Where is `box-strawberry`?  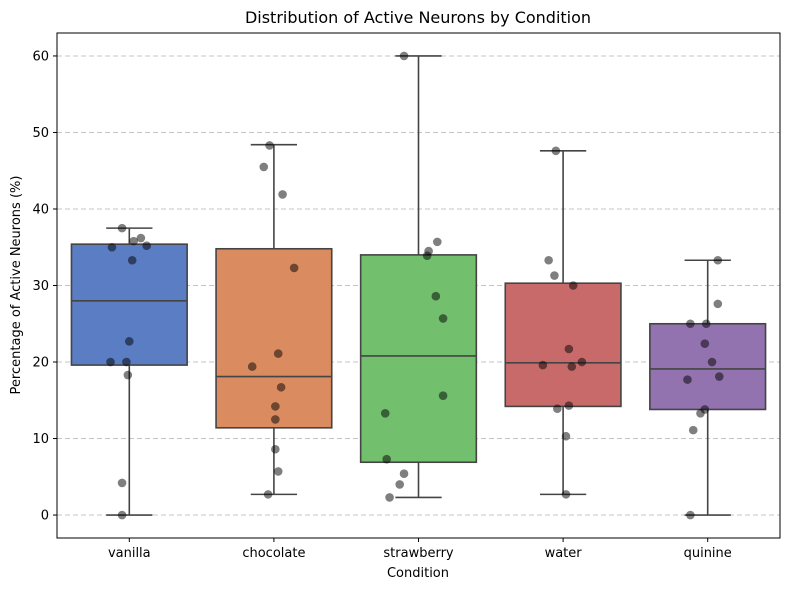 box-strawberry is located at coordinates (418, 277).